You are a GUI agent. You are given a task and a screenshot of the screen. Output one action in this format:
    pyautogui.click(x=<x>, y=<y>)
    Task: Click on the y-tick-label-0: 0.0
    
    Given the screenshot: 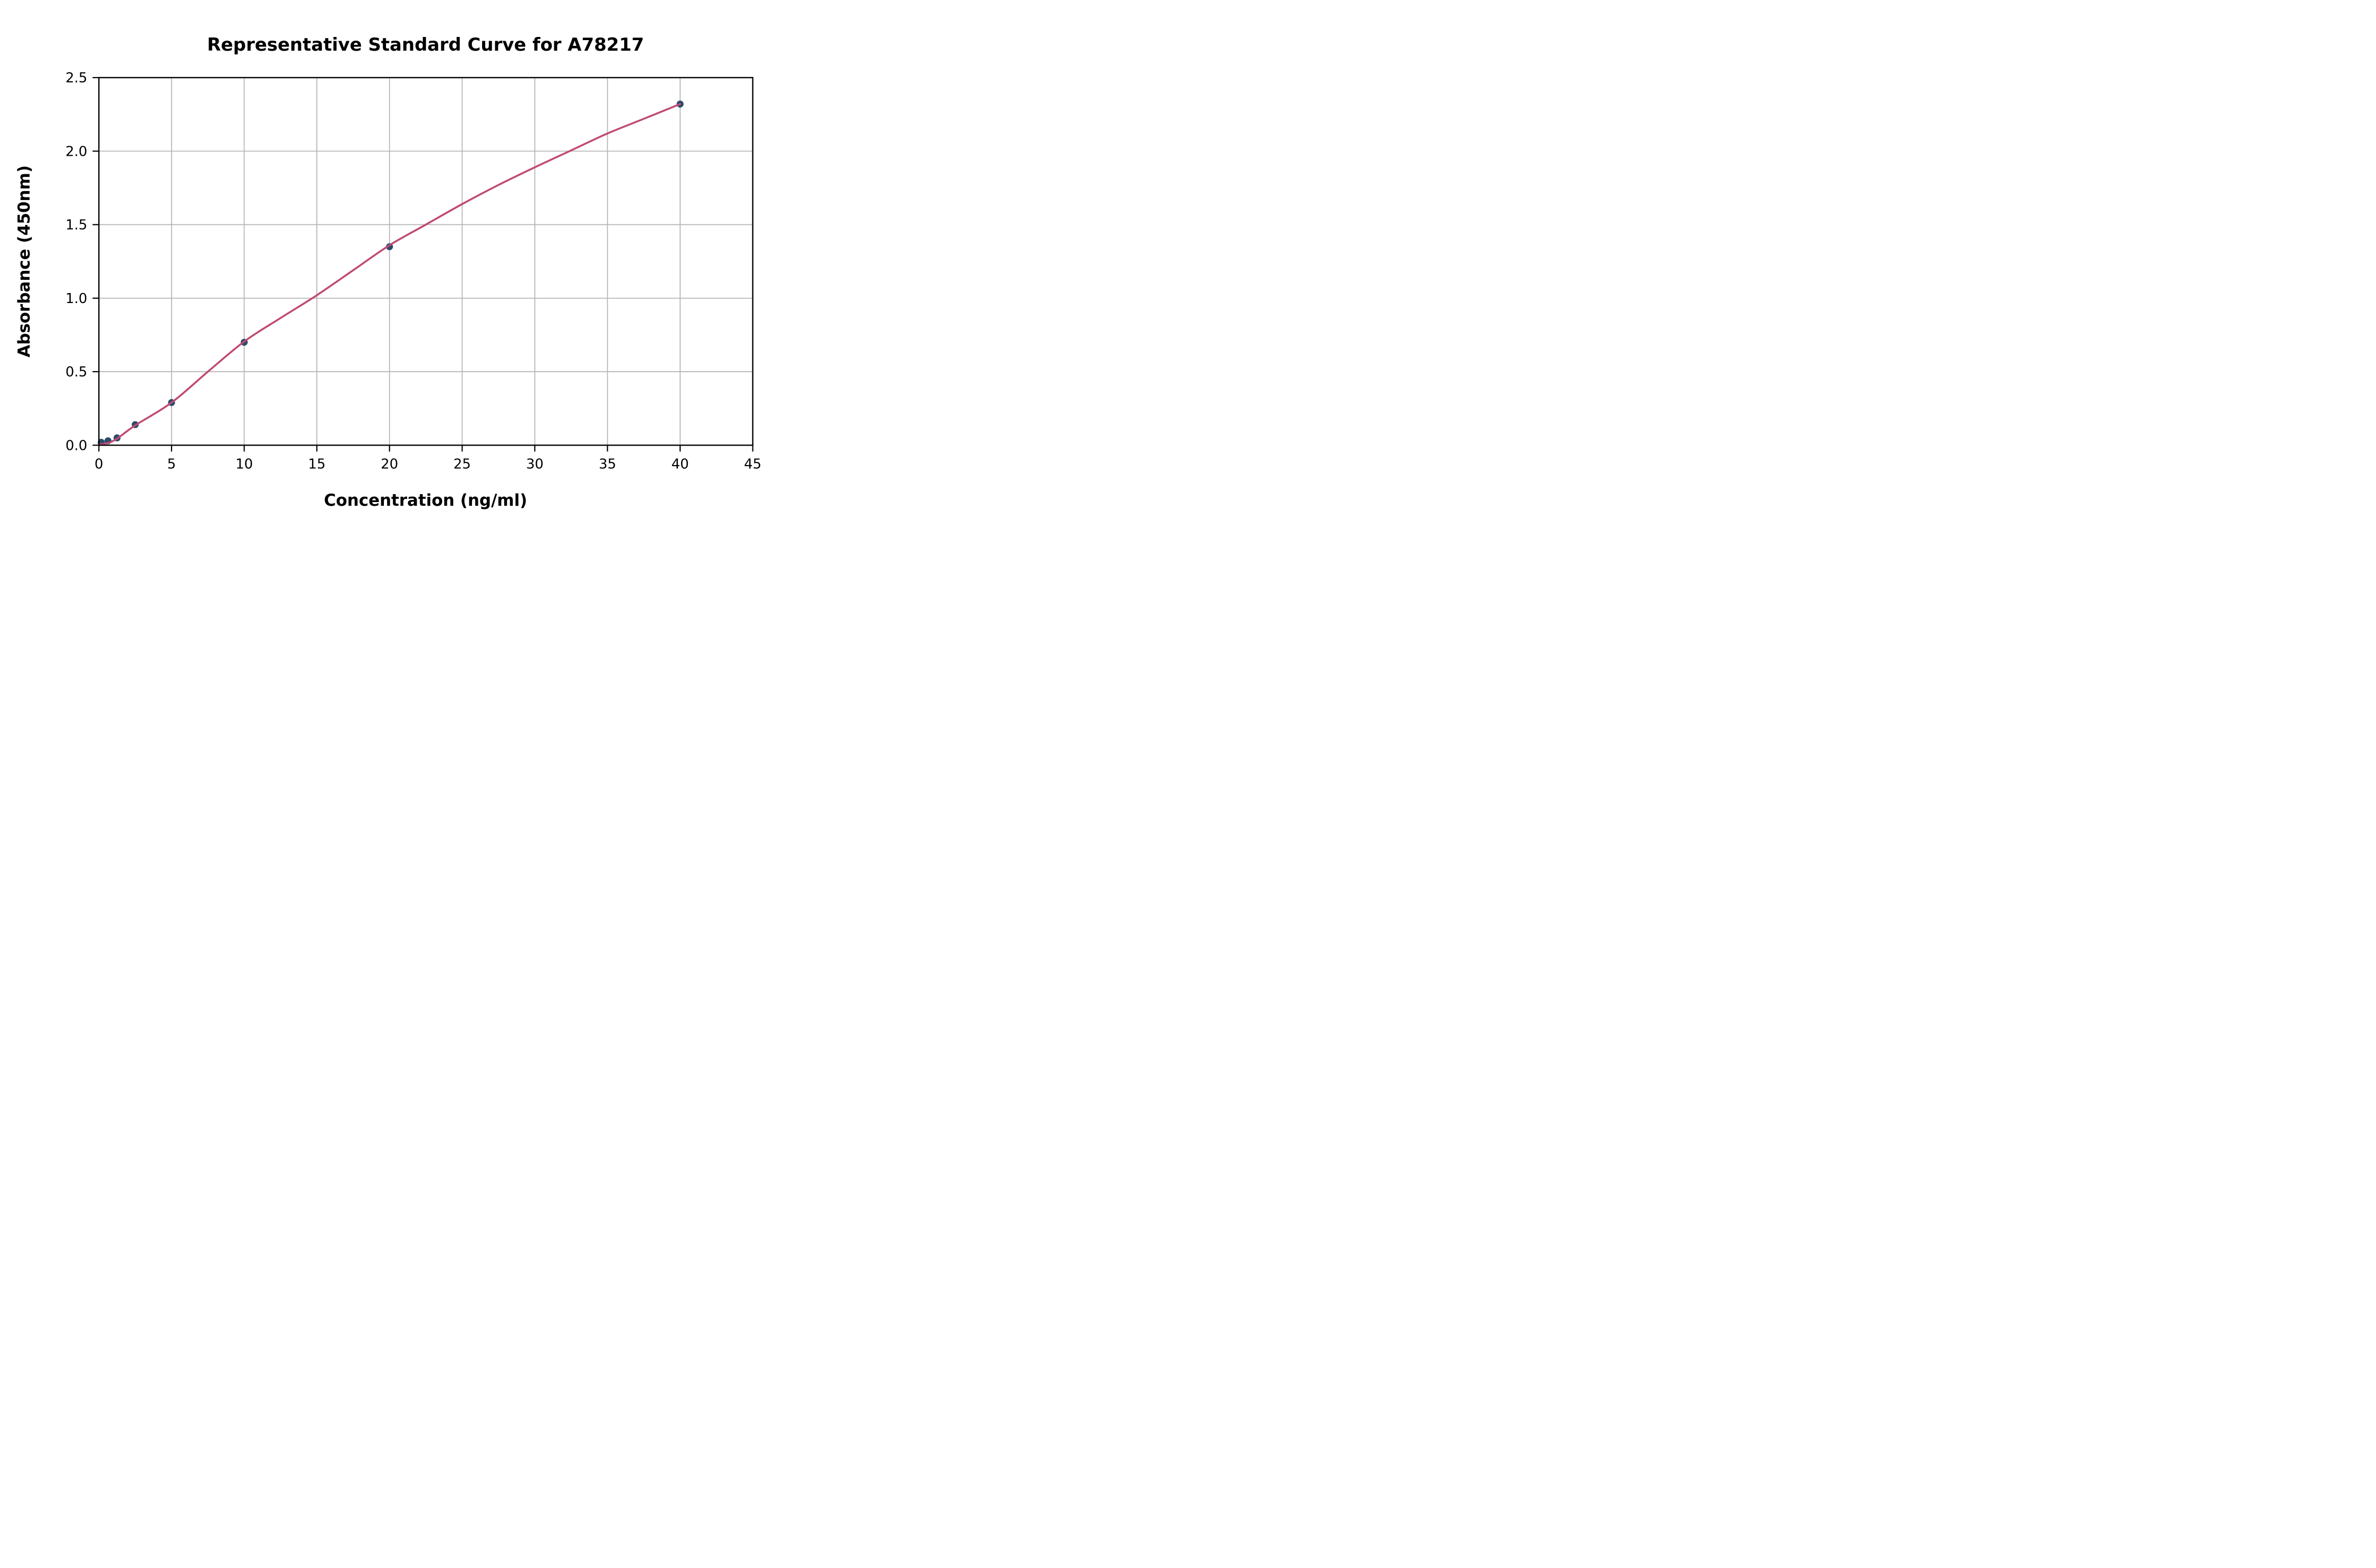 What is the action you would take?
    pyautogui.click(x=76, y=446)
    